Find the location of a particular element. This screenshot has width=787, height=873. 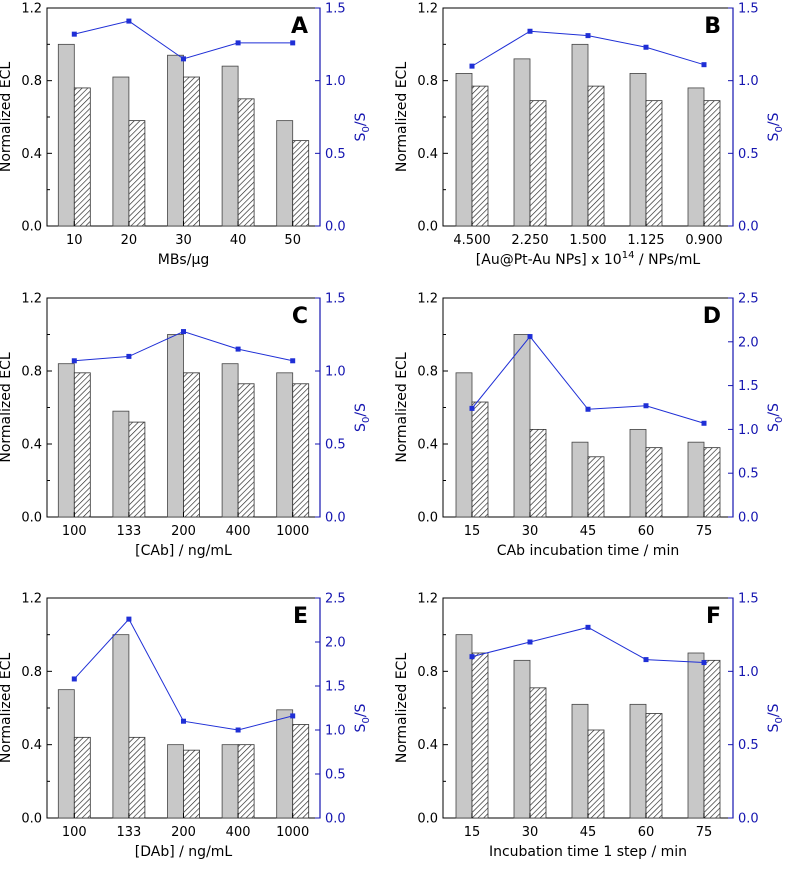

x-tick-label: 0.900 is located at coordinates (703, 240).